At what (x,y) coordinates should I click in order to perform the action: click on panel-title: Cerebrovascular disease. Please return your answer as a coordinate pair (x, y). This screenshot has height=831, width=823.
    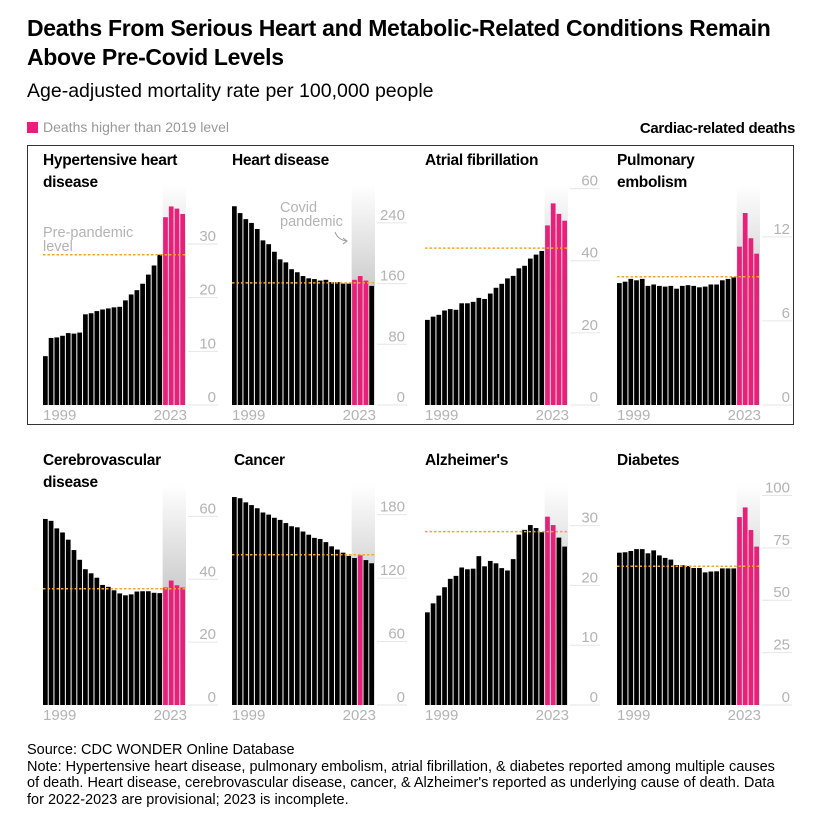
    Looking at the image, I should click on (102, 471).